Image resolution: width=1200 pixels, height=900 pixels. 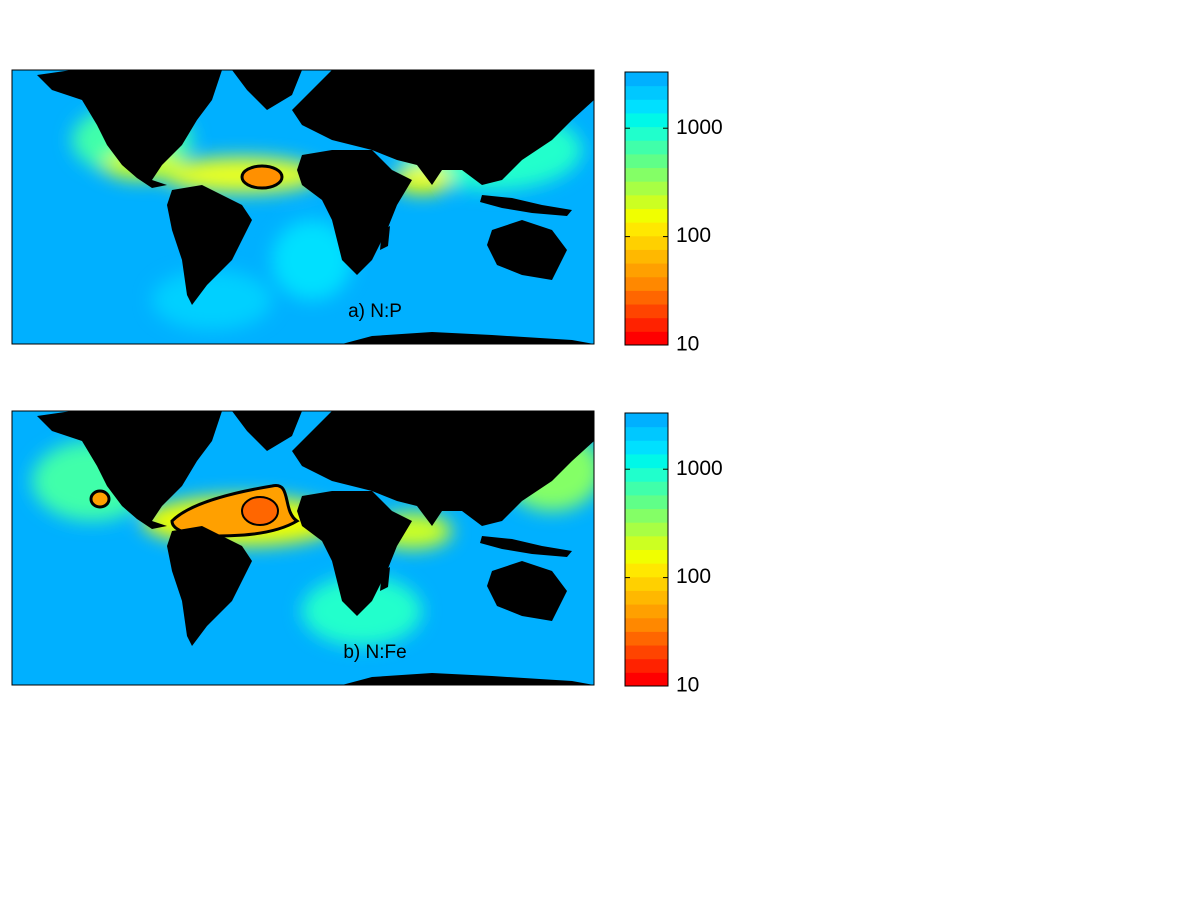 I want to click on map-a, so click(x=303, y=207).